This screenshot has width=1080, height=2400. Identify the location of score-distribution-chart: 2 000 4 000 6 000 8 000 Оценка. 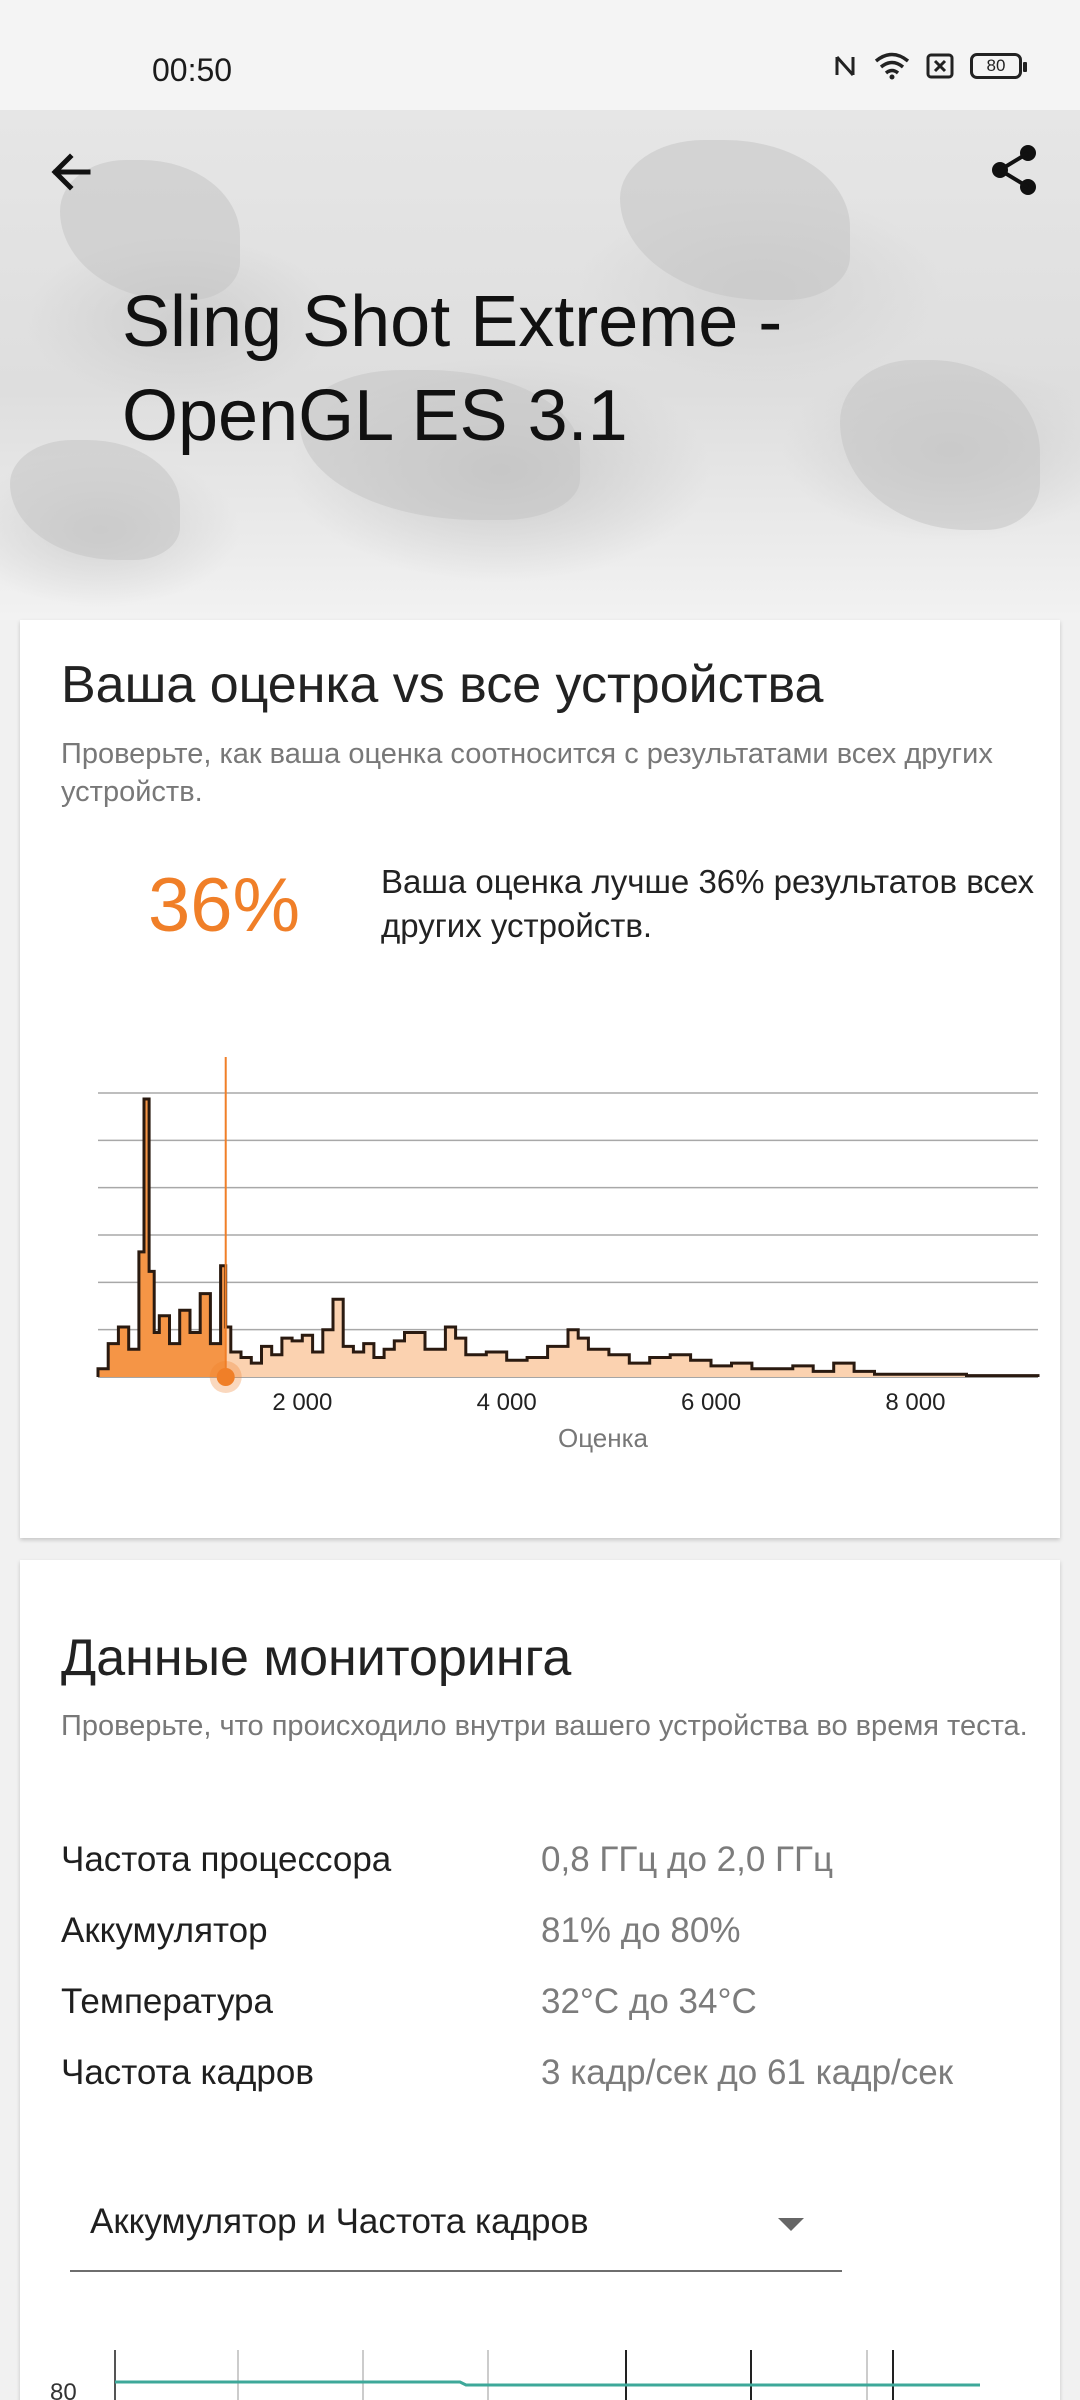
(568, 1255).